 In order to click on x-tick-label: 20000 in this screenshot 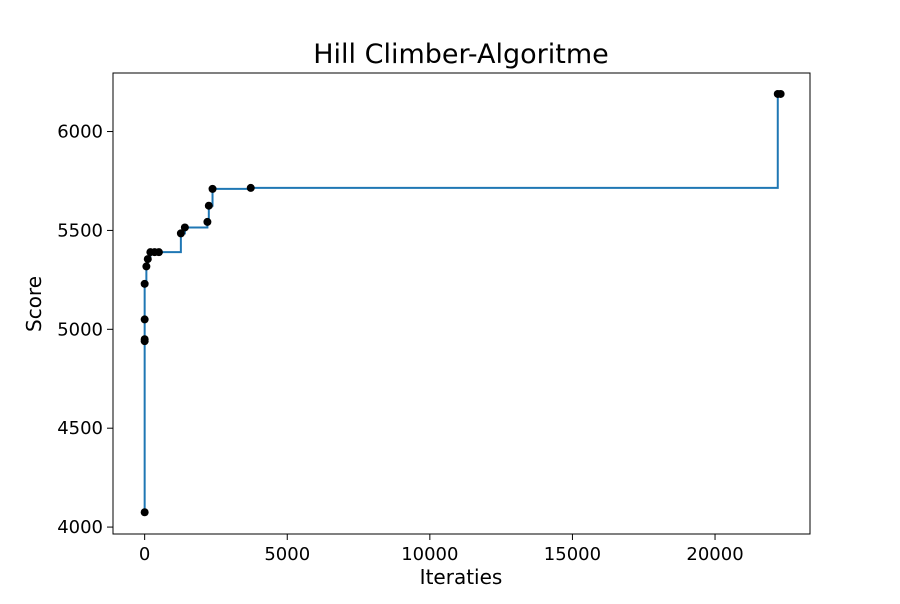, I will do `click(714, 554)`.